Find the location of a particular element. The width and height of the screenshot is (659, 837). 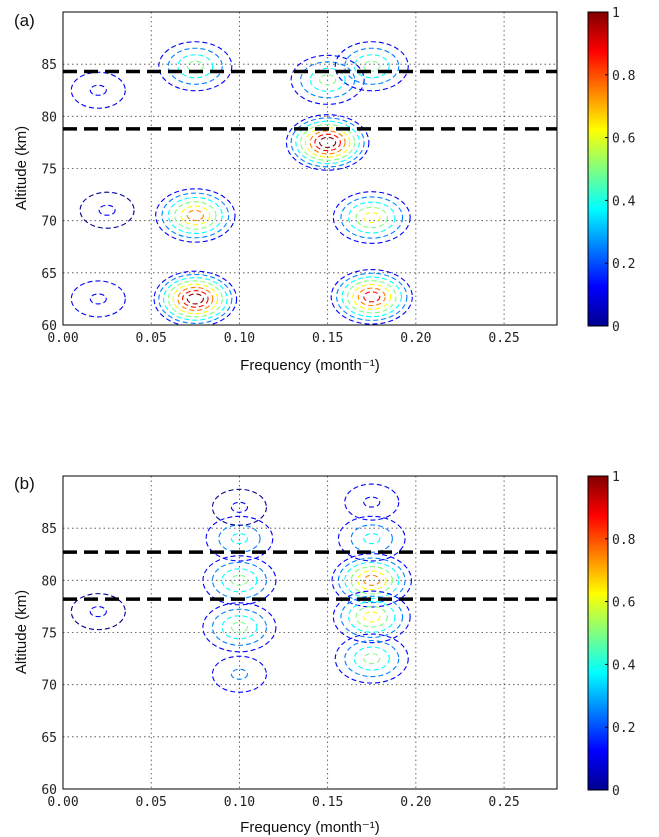

panel-b-y-axis-label: Altitude (km) is located at coordinates (21, 632).